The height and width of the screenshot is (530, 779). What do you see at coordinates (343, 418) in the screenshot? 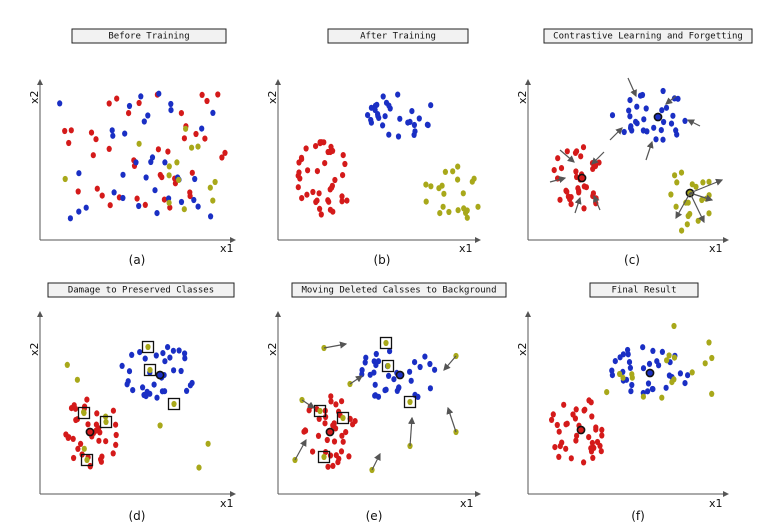
I see `moved-point-box` at bounding box center [343, 418].